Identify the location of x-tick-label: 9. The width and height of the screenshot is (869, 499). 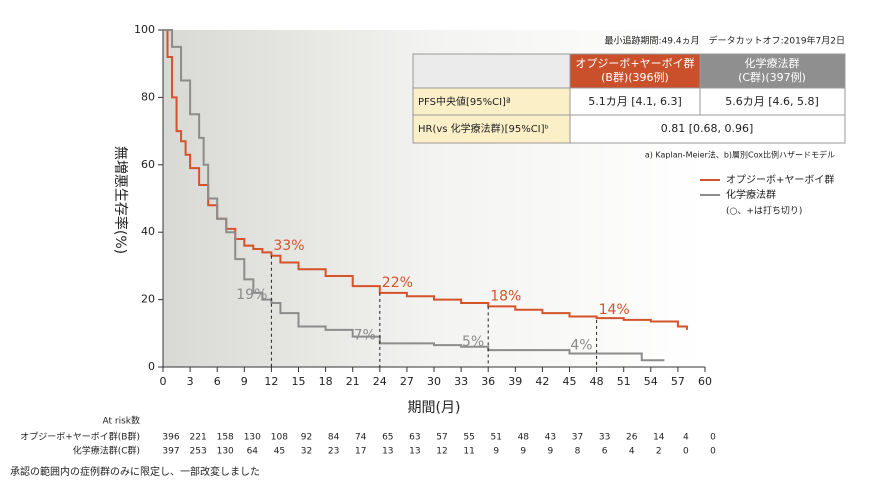
(244, 381).